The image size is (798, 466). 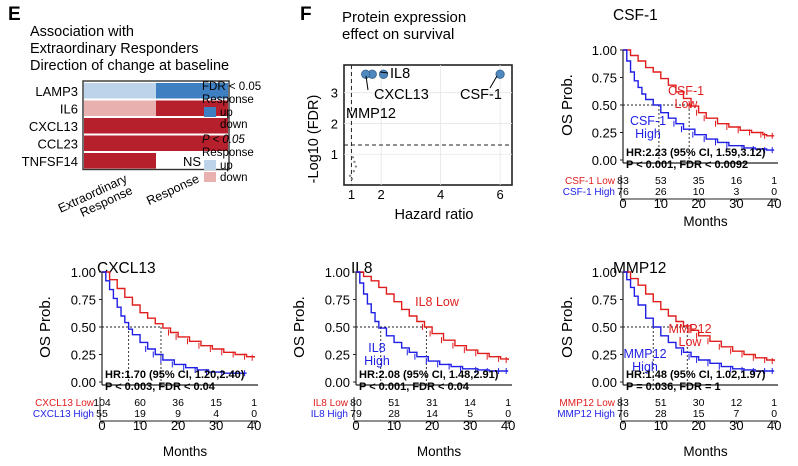 What do you see at coordinates (398, 34) in the screenshot?
I see `volcano-title-line: effect on survival` at bounding box center [398, 34].